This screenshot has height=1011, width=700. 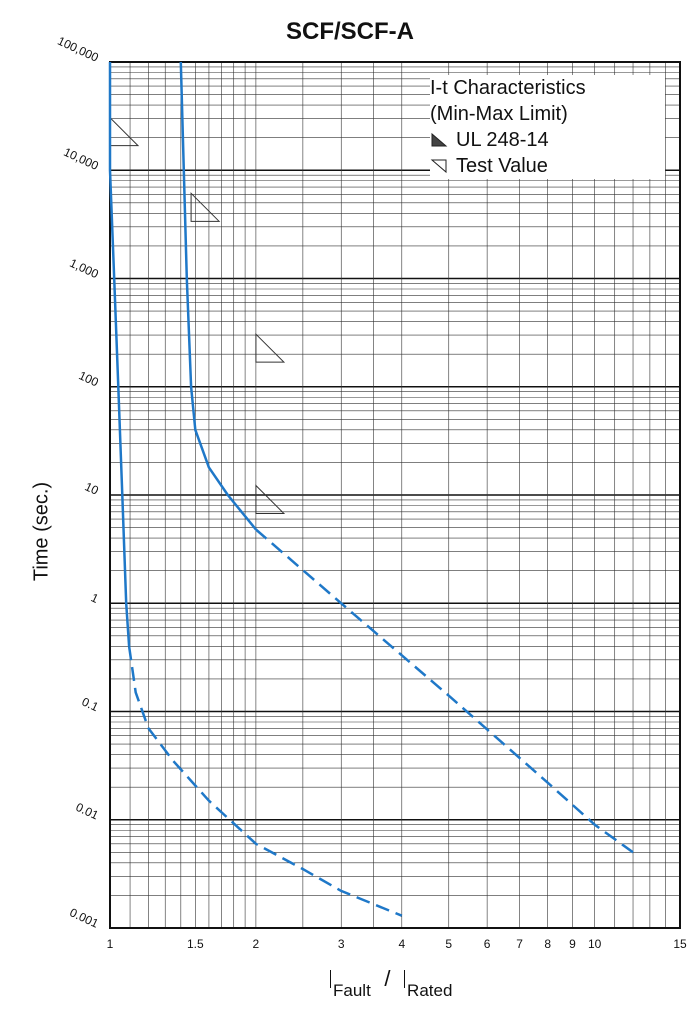 I want to click on filled-triangle-icon, so click(x=439, y=139).